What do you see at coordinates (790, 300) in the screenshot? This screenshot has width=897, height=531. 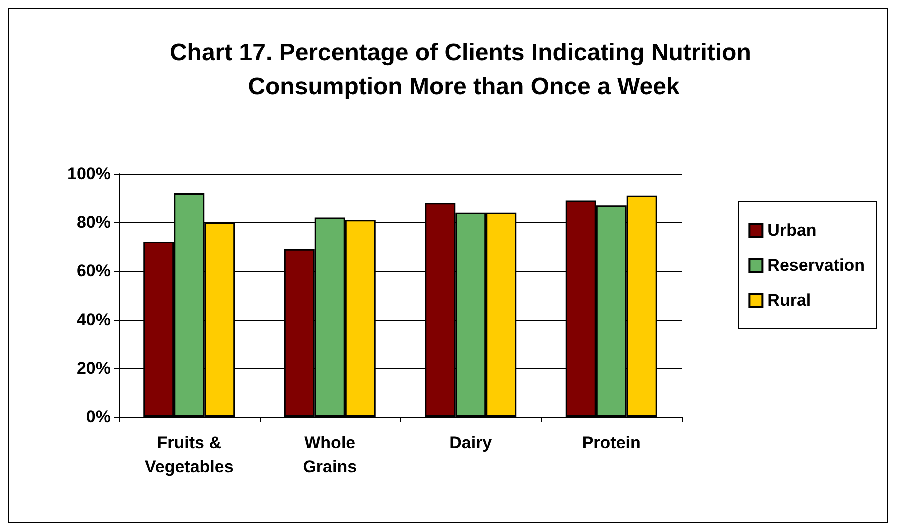 I see `legend-label: Rural` at bounding box center [790, 300].